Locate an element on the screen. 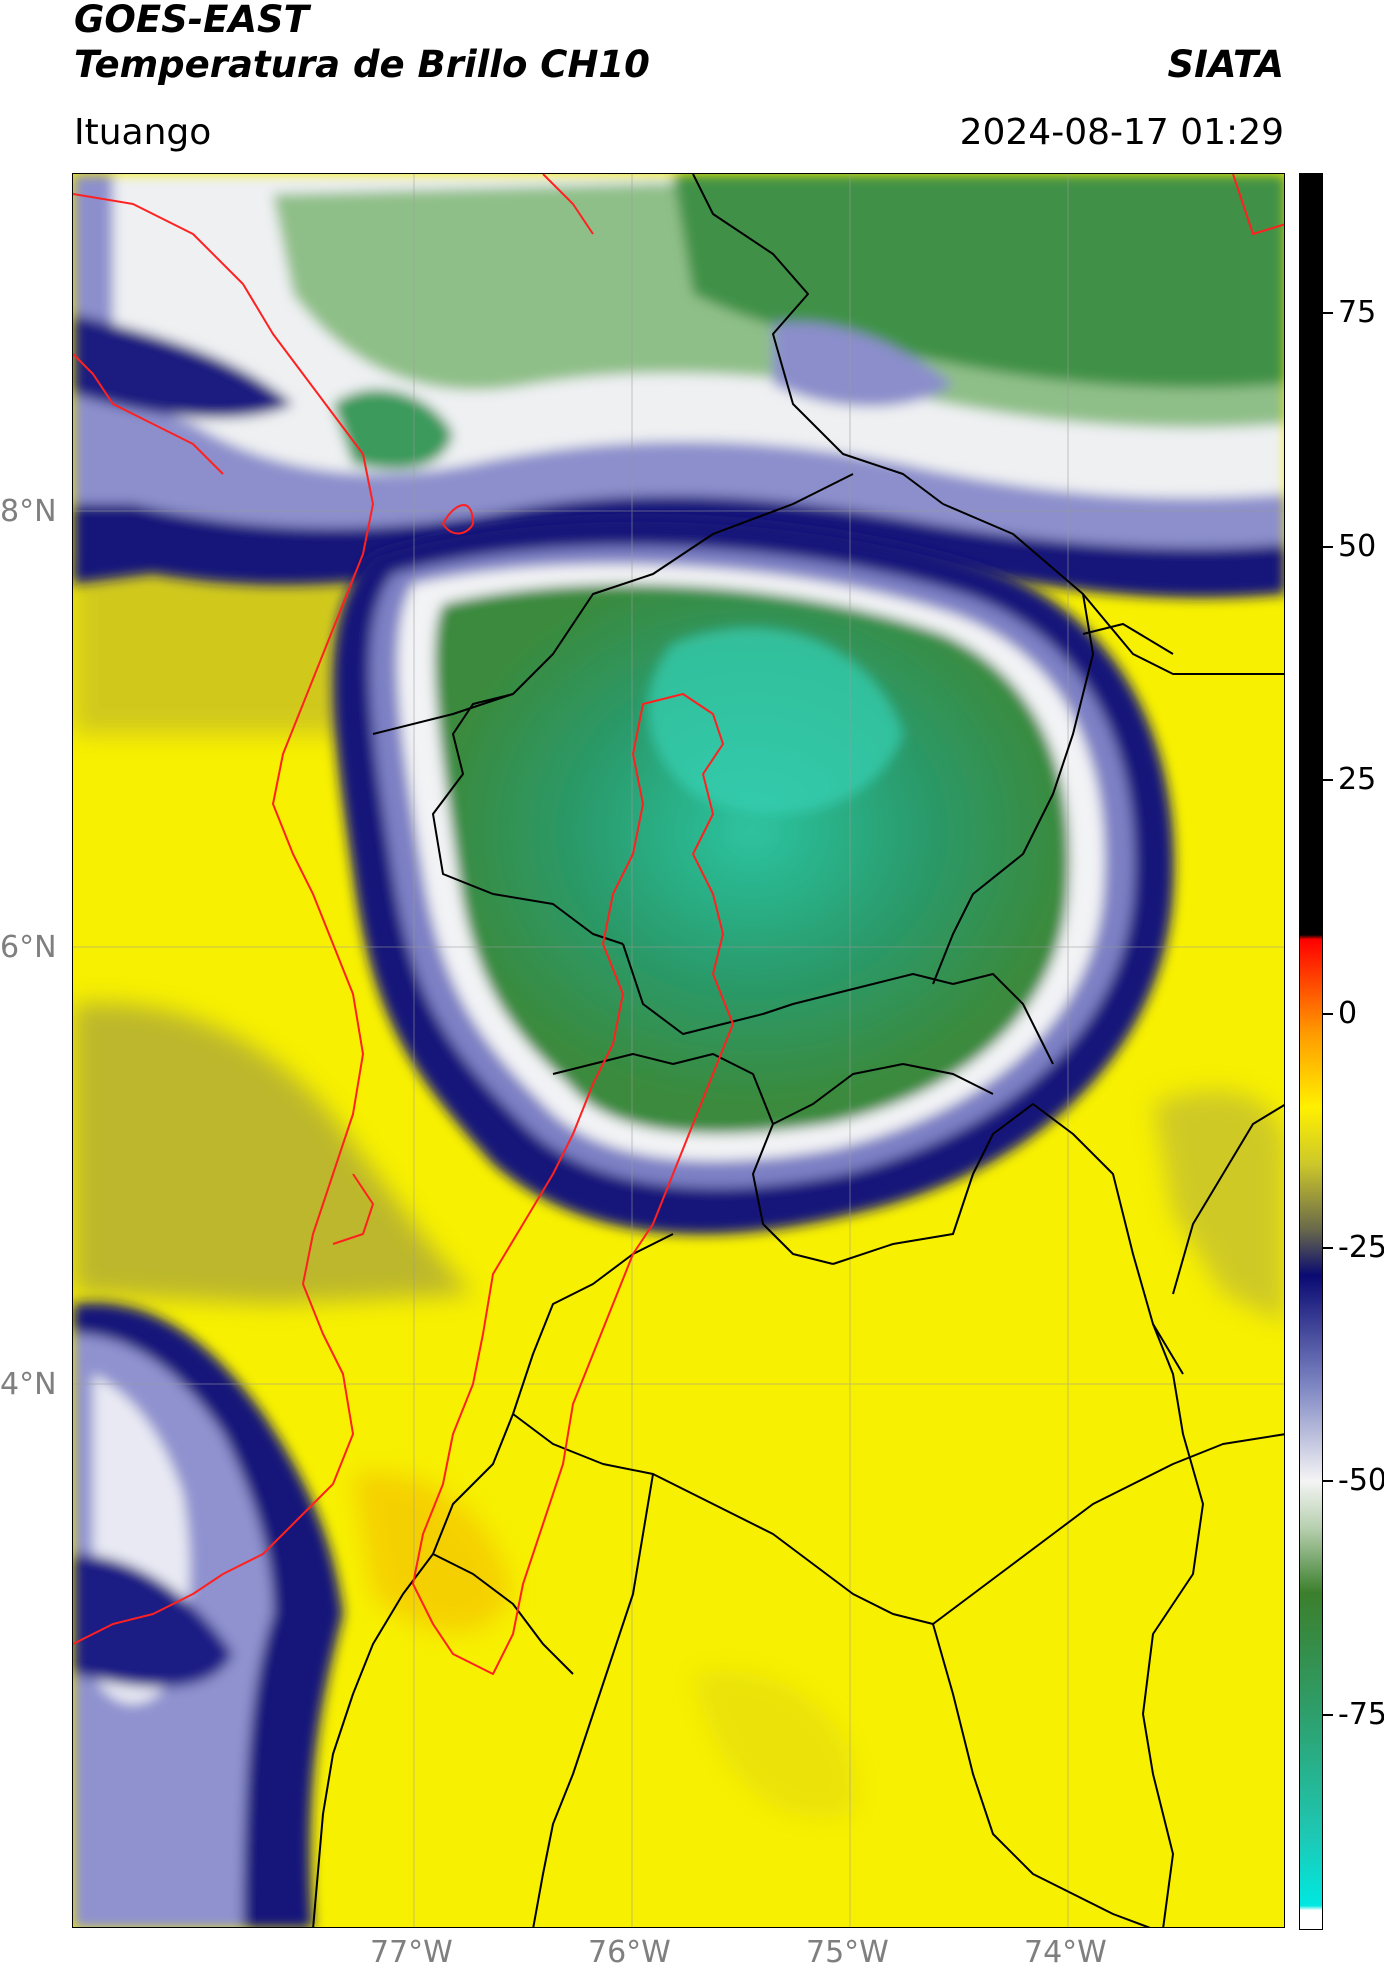 The height and width of the screenshot is (1981, 1384). lon-label-76w: 76°W is located at coordinates (629, 1952).